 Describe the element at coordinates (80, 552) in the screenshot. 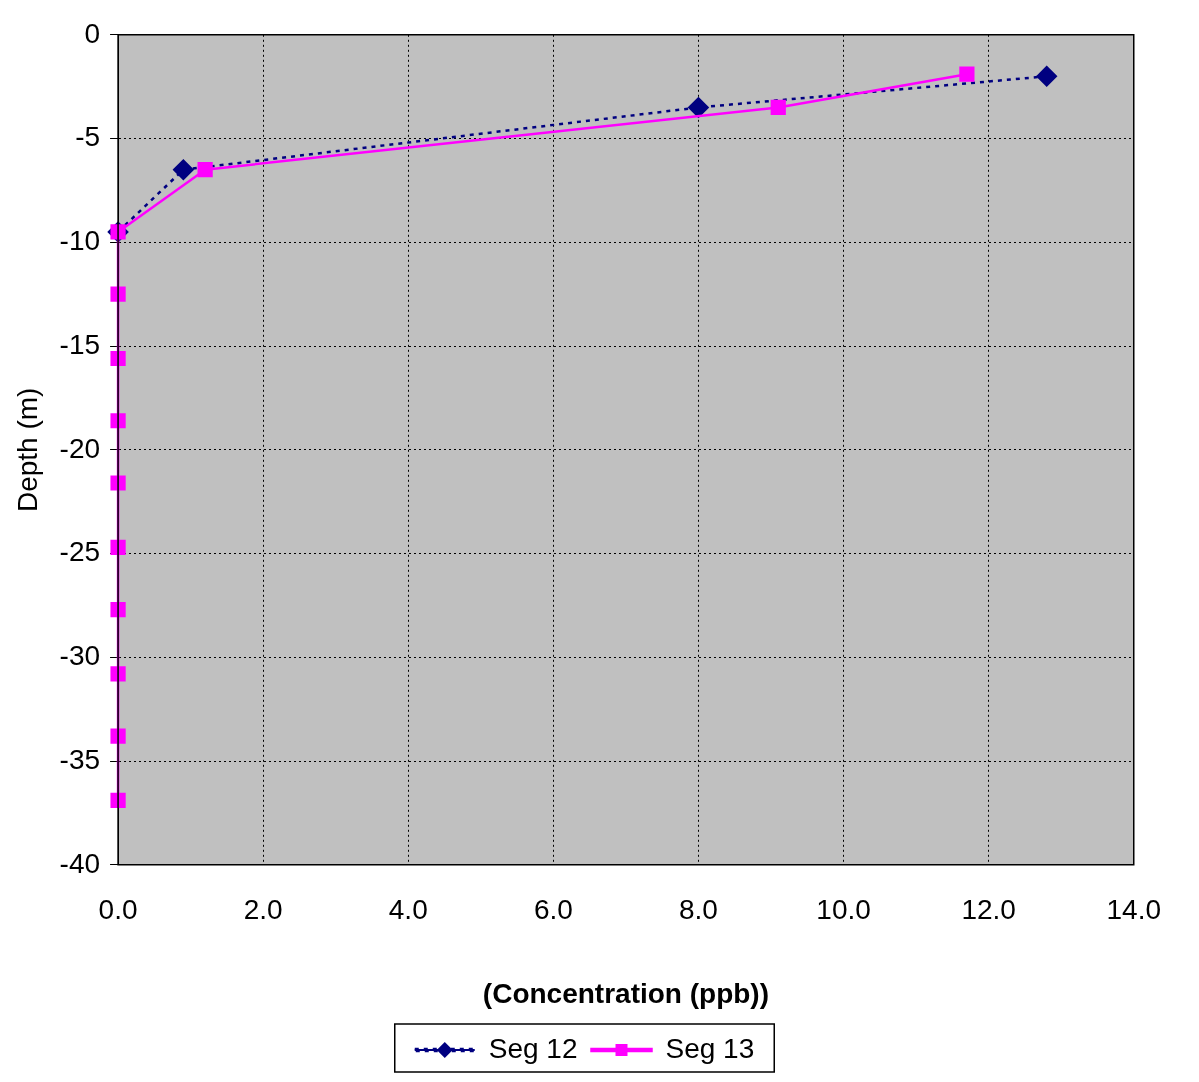

I see `y-tick-label: -25` at that location.